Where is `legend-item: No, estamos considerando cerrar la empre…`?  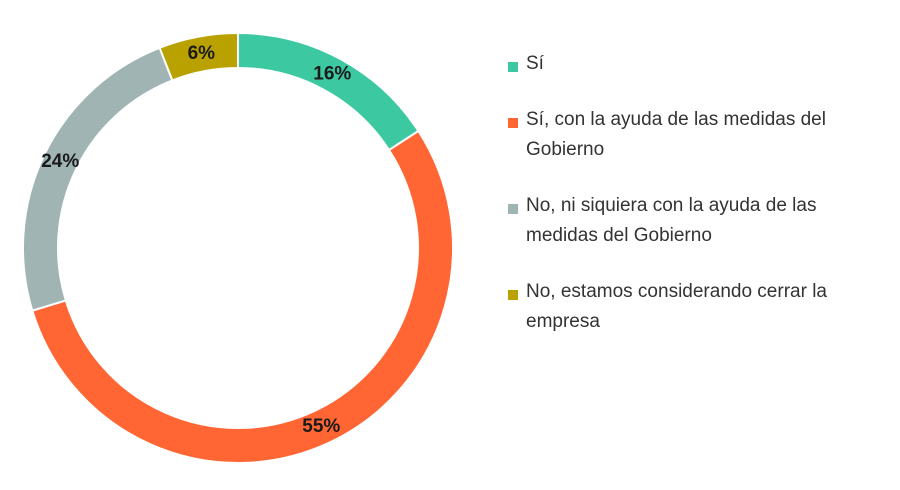 legend-item: No, estamos considerando cerrar la empre… is located at coordinates (698, 309).